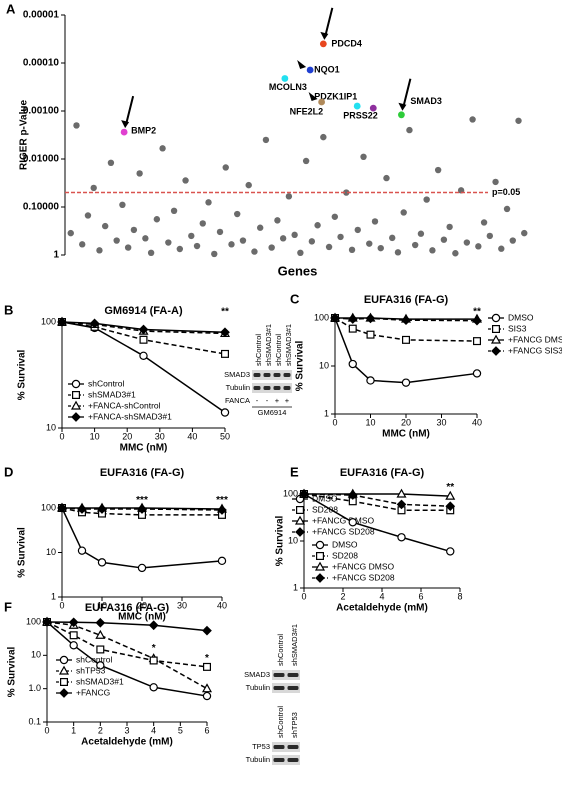 This screenshot has width=562, height=785. I want to click on x-tick-label: 2, so click(100, 730).